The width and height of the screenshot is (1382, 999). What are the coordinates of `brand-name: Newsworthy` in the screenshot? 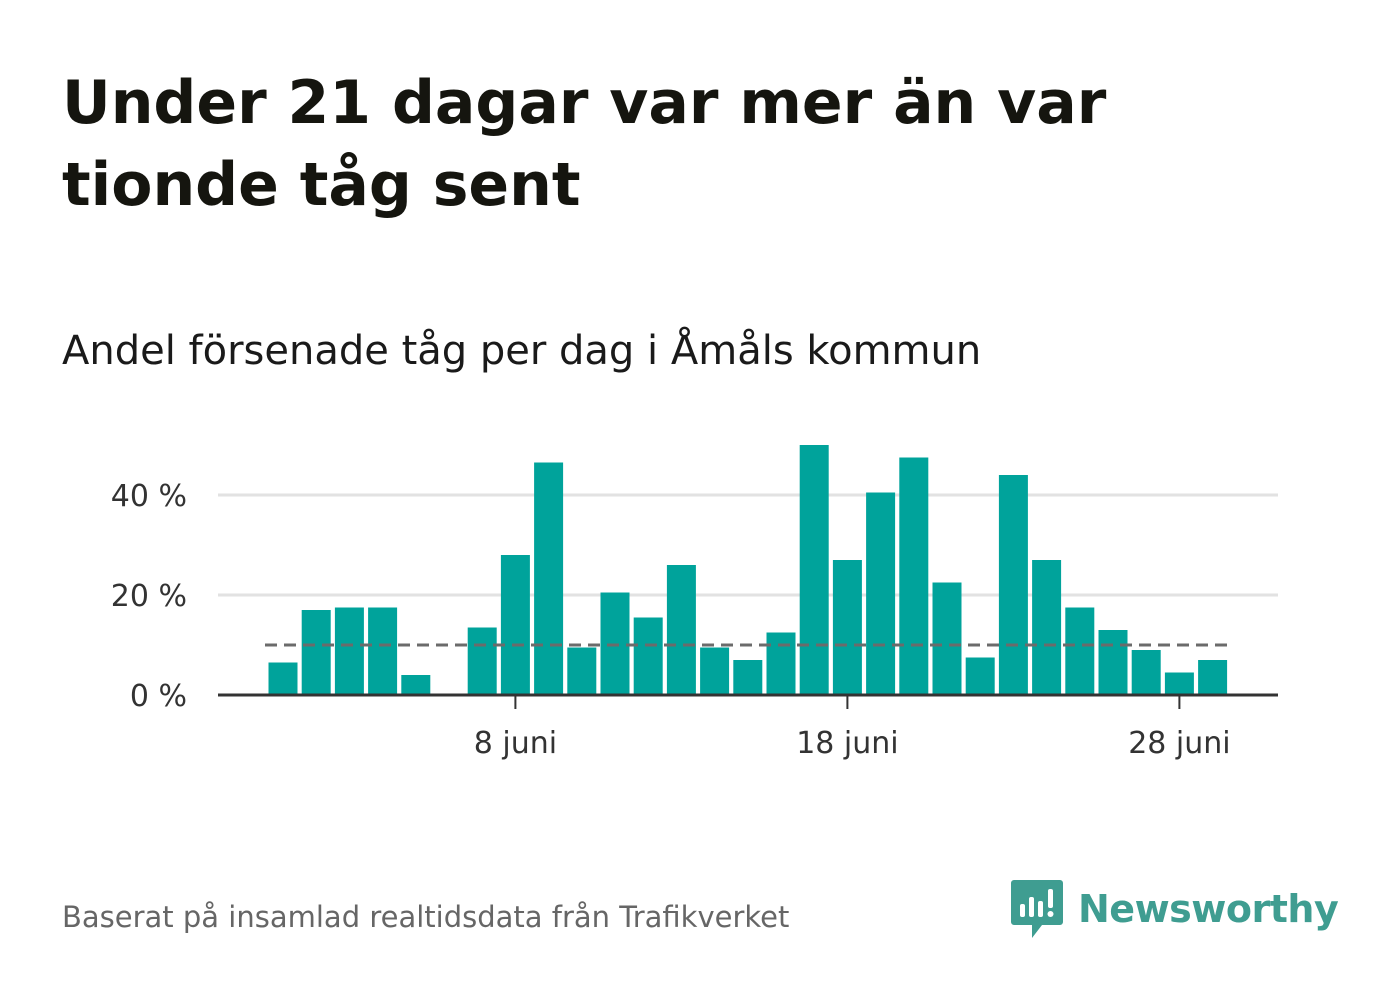 It's located at (1208, 909).